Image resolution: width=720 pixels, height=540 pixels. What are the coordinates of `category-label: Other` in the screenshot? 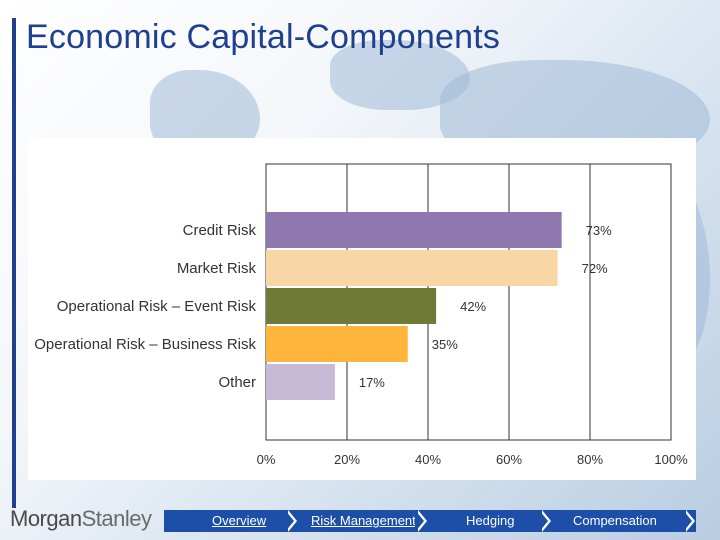 It's located at (237, 382).